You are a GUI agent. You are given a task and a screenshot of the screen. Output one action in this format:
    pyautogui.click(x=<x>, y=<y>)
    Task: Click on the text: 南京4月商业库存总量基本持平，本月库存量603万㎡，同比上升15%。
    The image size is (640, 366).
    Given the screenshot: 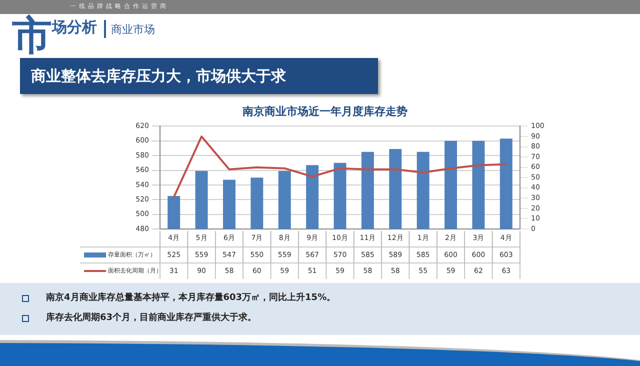 What is the action you would take?
    pyautogui.click(x=191, y=297)
    